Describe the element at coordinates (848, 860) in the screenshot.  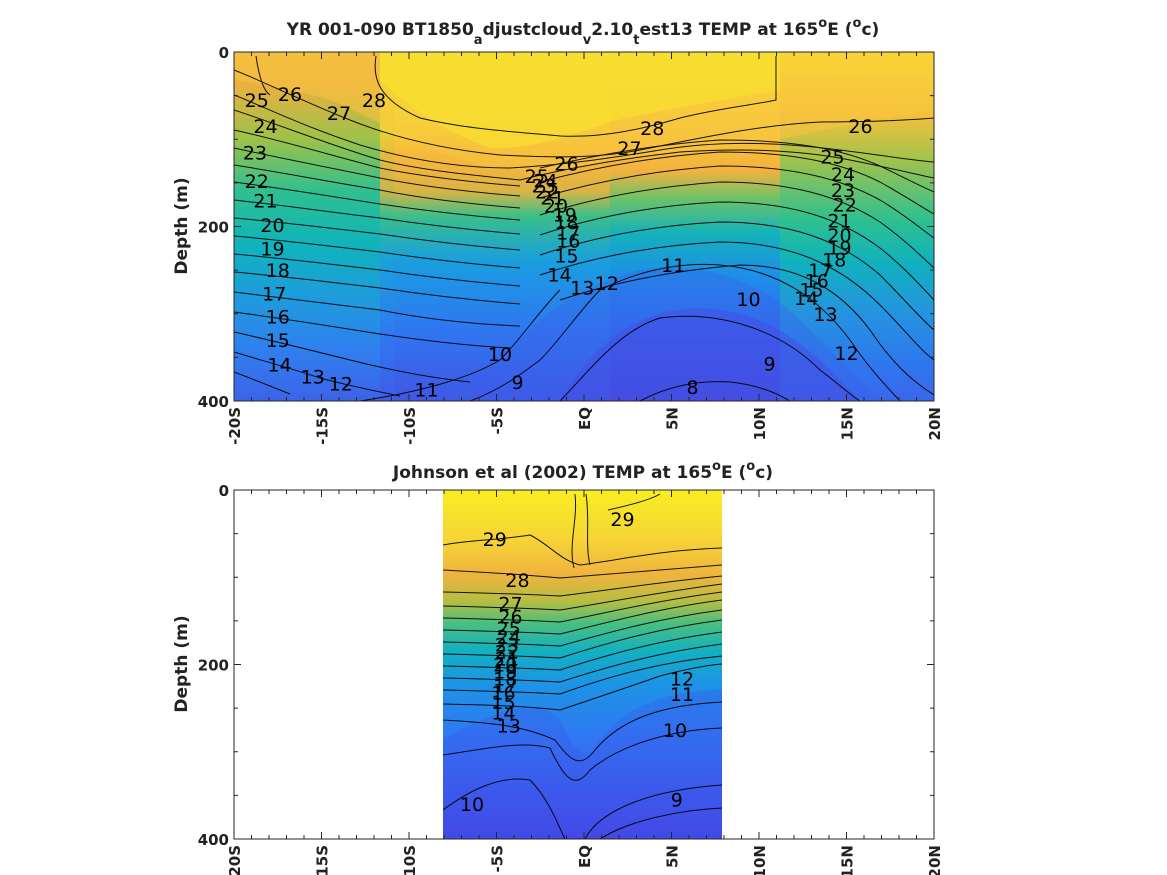
I see `bottom-x-tick-label: 15N` at that location.